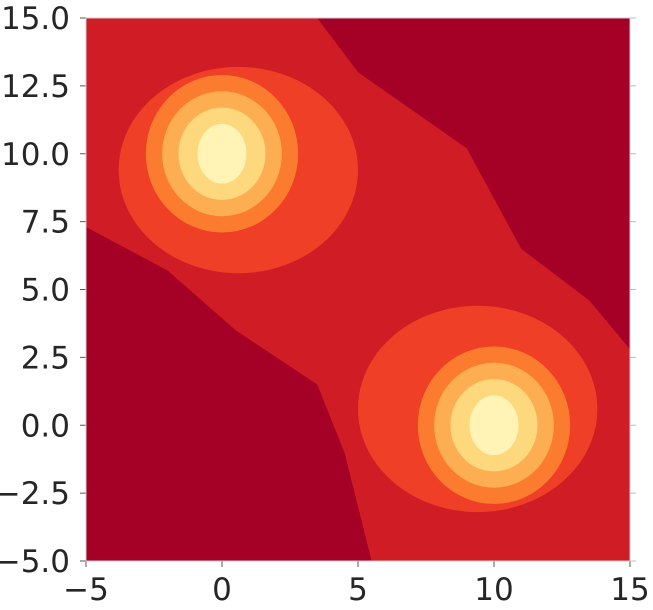 The image size is (653, 610). What do you see at coordinates (358, 590) in the screenshot?
I see `x-tick-label: 5` at bounding box center [358, 590].